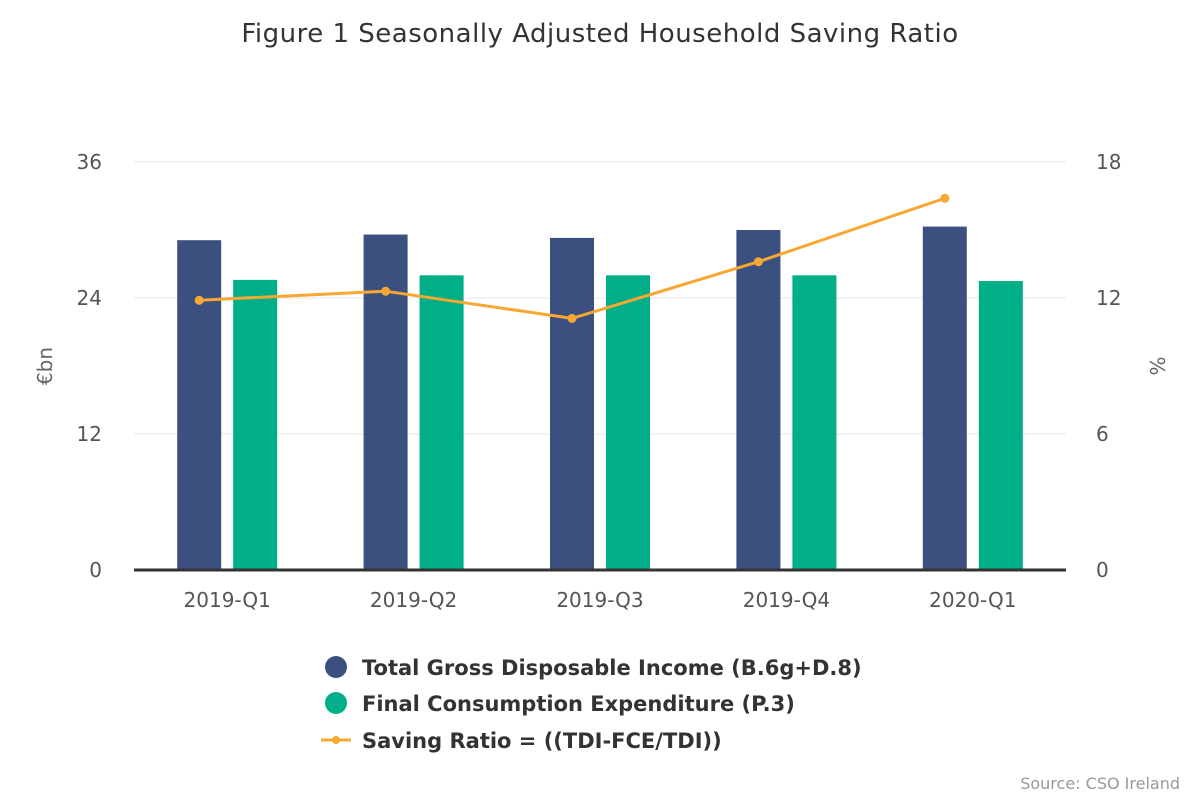 This screenshot has height=800, width=1200. I want to click on x-tick-label: 2019-Q3, so click(599, 600).